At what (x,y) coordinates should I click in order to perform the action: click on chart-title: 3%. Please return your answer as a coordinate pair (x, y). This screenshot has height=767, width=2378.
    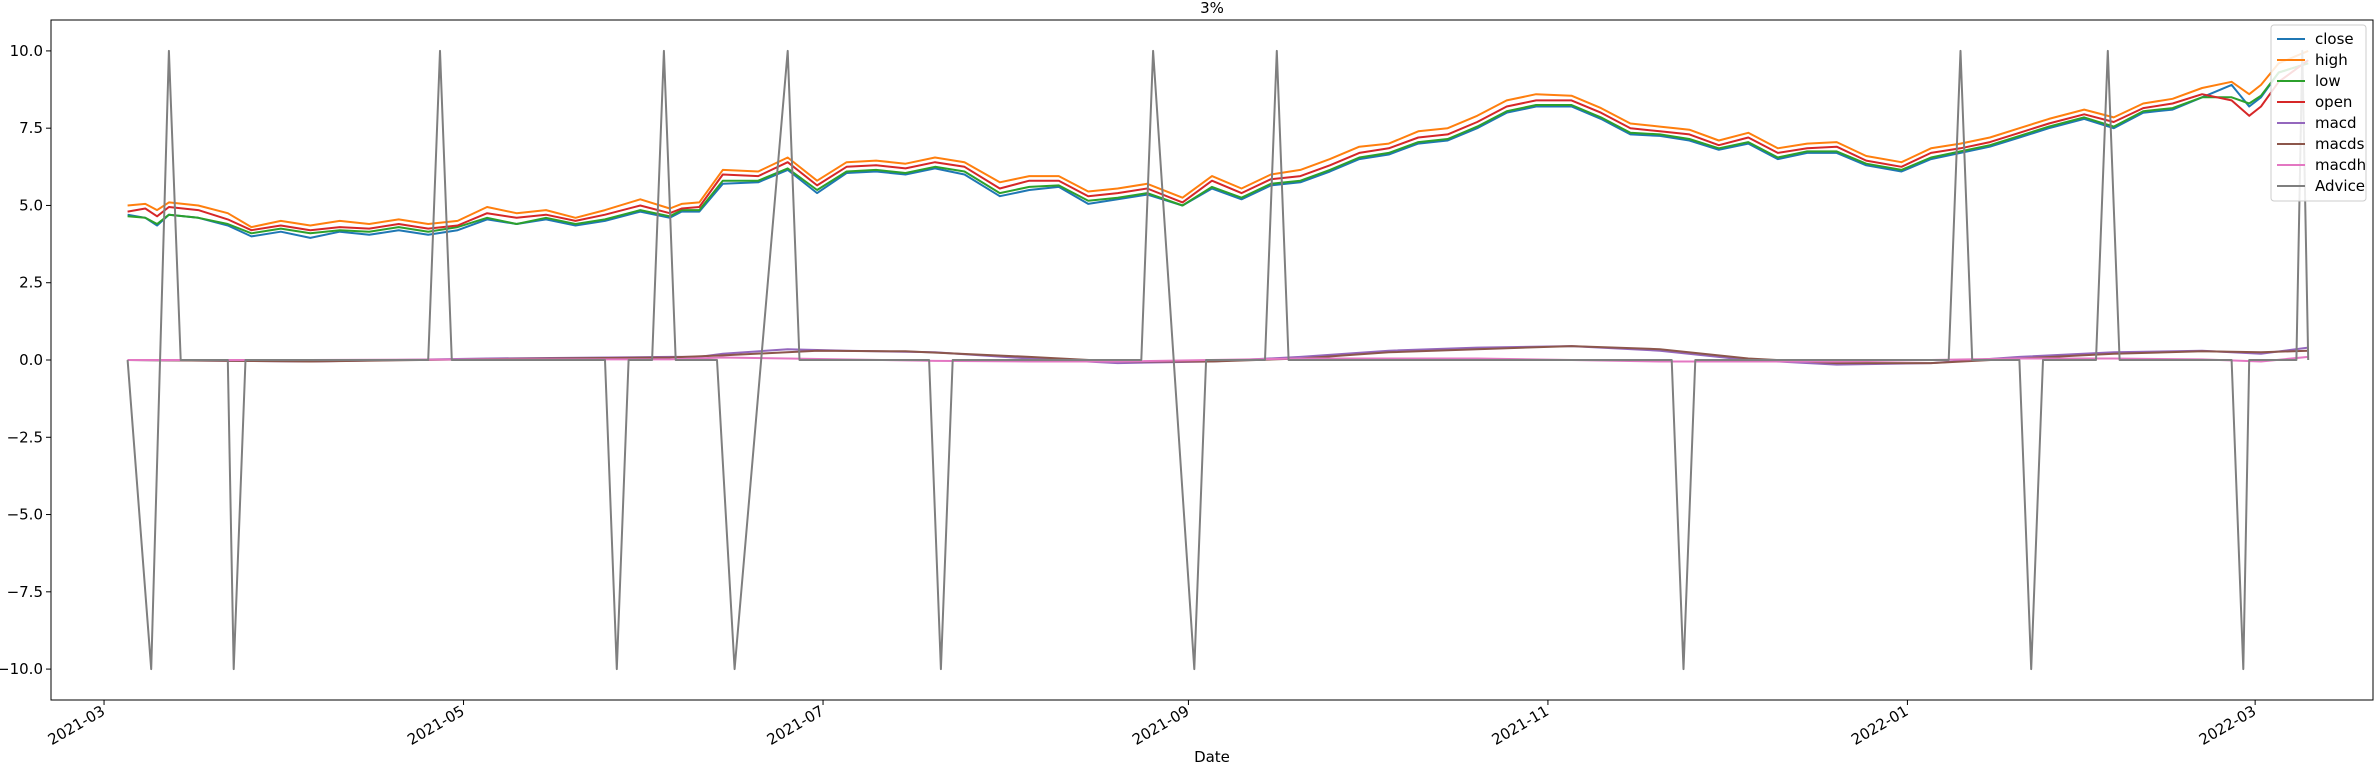
    Looking at the image, I should click on (1212, 8).